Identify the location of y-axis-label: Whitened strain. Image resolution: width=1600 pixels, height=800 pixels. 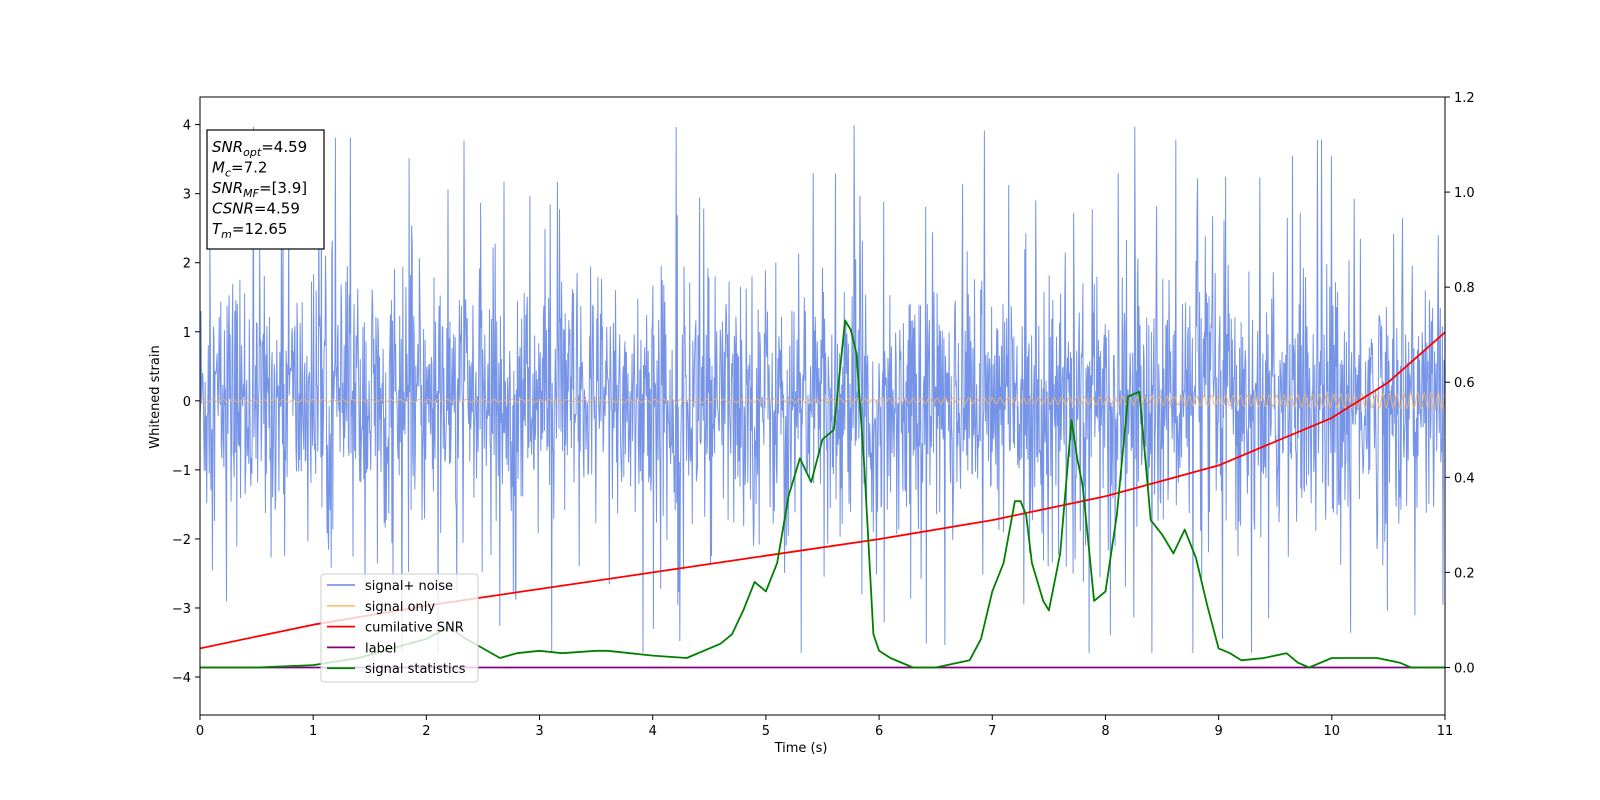
(155, 396).